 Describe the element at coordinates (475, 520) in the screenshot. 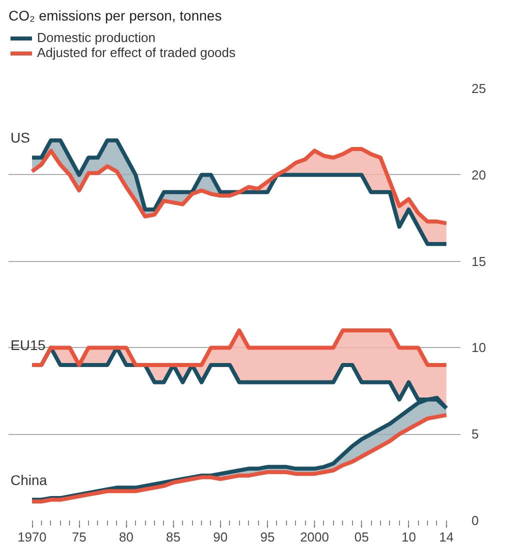

I see `y-tick-label: 0` at that location.